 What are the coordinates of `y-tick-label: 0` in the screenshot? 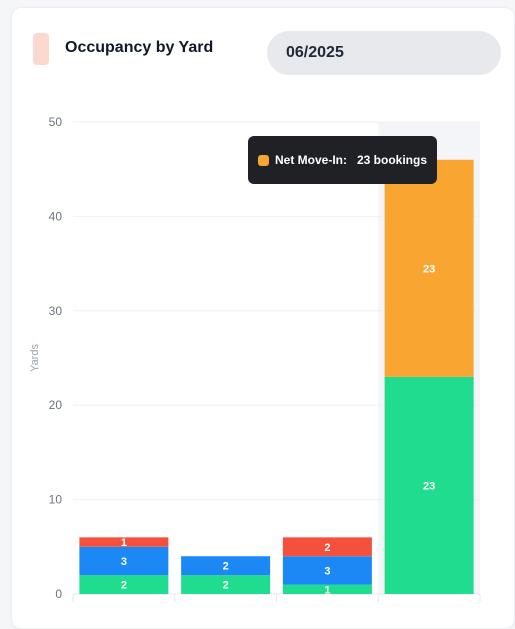 It's located at (58, 594).